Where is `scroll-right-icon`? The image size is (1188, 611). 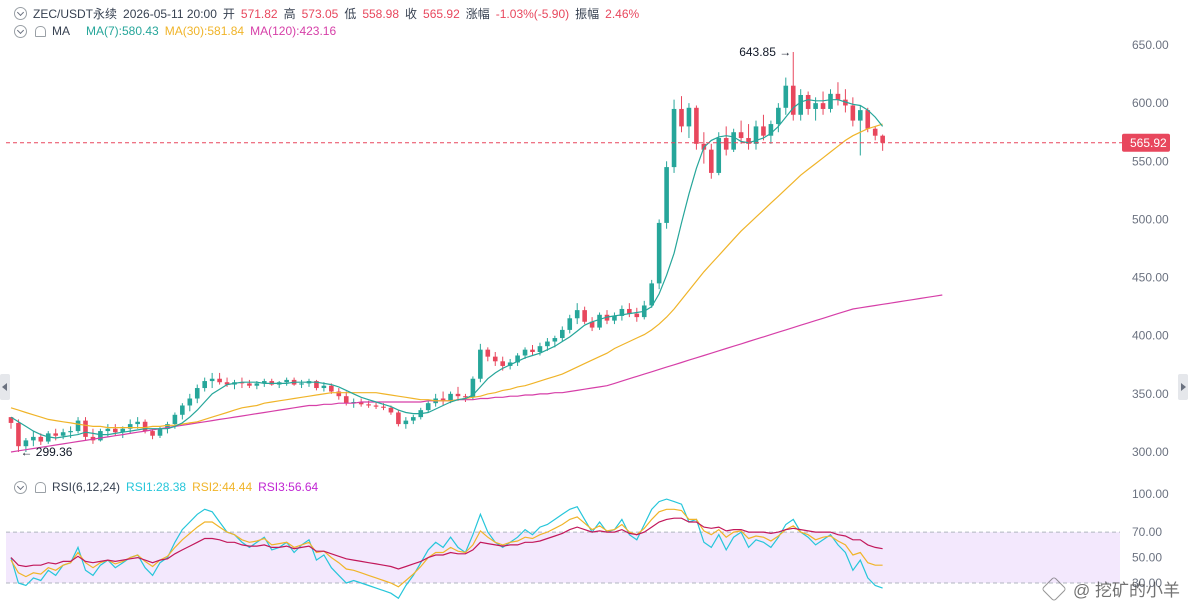
scroll-right-icon is located at coordinates (1183, 387).